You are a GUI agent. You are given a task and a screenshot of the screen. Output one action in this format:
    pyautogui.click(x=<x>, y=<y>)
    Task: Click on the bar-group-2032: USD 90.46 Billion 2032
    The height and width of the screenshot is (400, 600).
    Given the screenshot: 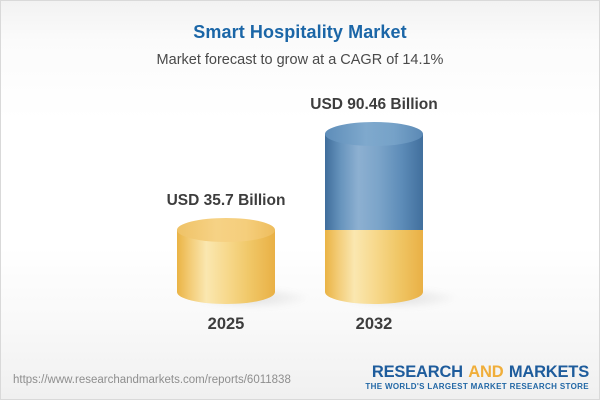 What is the action you would take?
    pyautogui.click(x=383, y=214)
    